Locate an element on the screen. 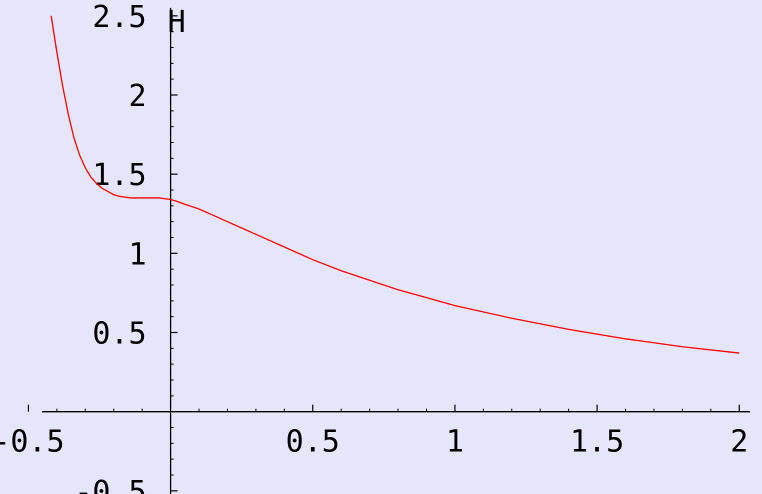 This screenshot has height=494, width=762. y-tick-label: 0.5 is located at coordinates (119, 334).